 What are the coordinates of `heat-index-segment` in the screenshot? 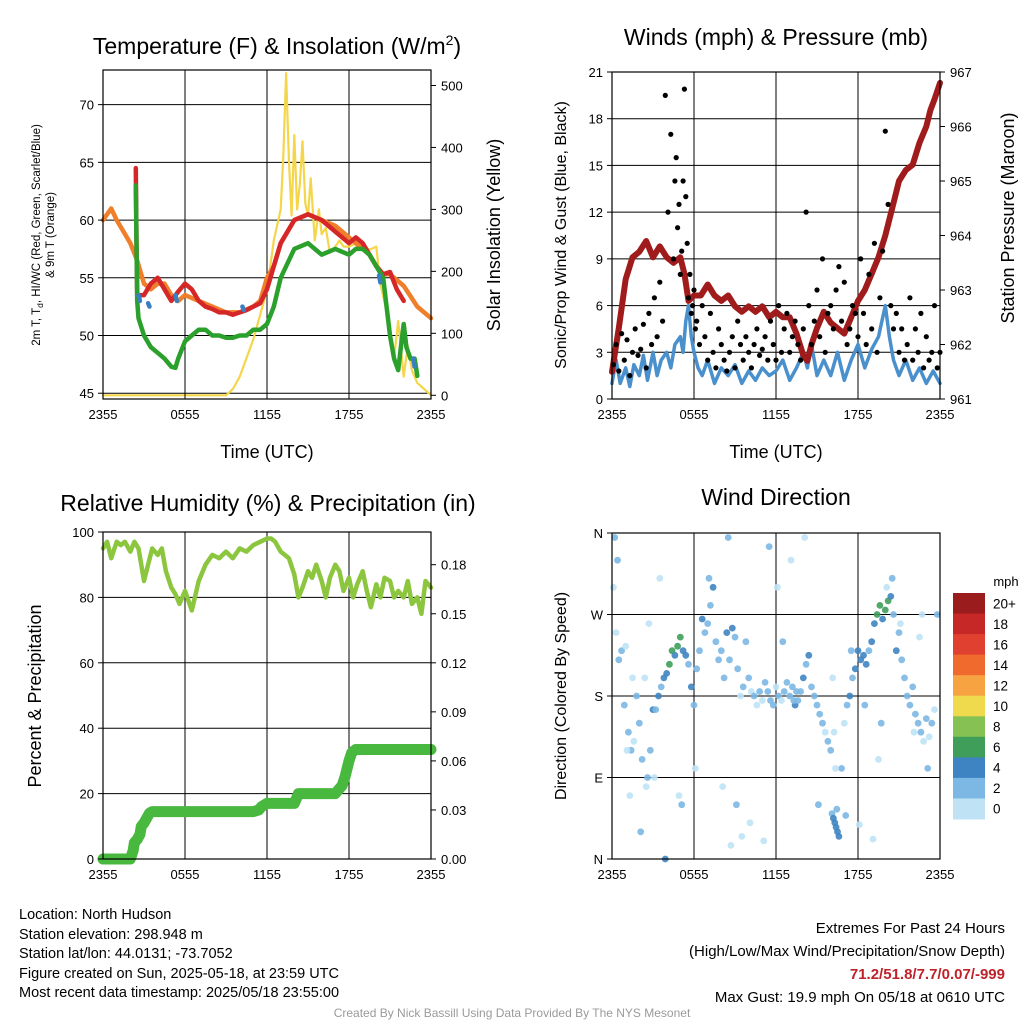 It's located at (413, 362).